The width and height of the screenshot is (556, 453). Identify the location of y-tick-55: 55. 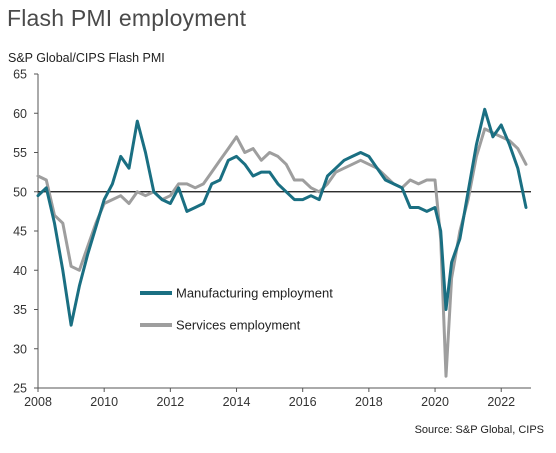
(20, 153).